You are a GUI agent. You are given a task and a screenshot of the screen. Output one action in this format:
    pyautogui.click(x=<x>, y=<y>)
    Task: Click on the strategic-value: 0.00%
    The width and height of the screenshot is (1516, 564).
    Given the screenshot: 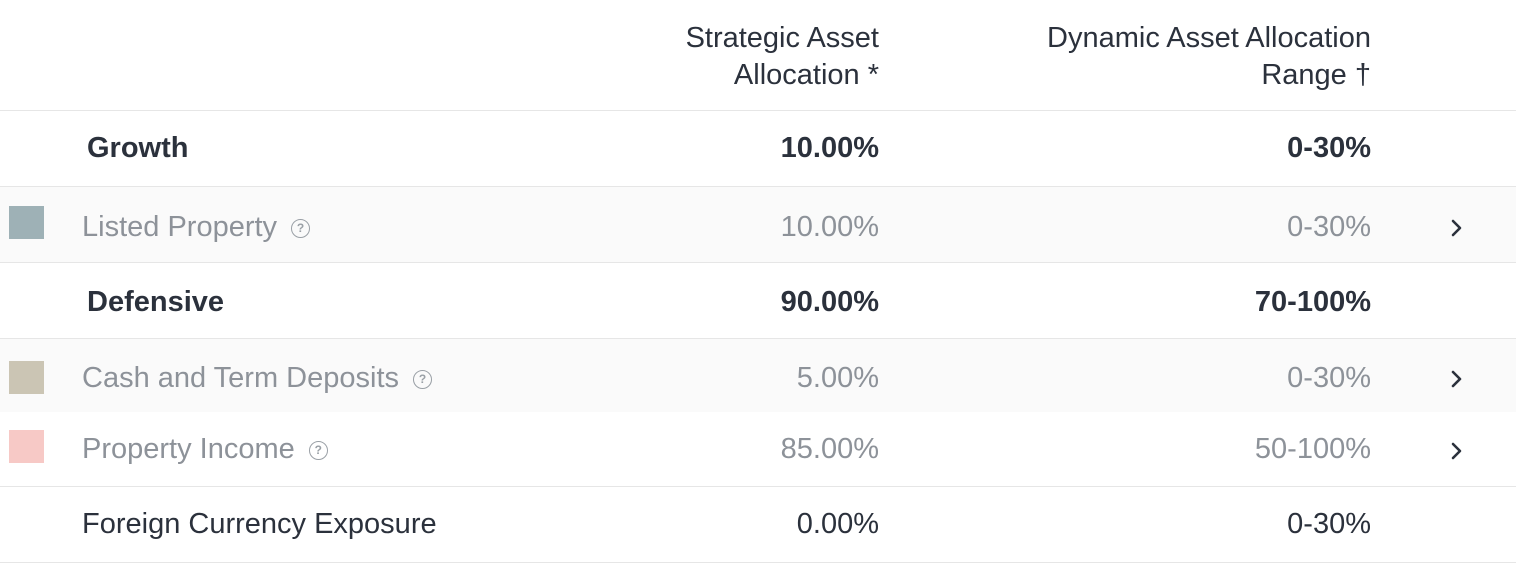 What is the action you would take?
    pyautogui.click(x=837, y=524)
    